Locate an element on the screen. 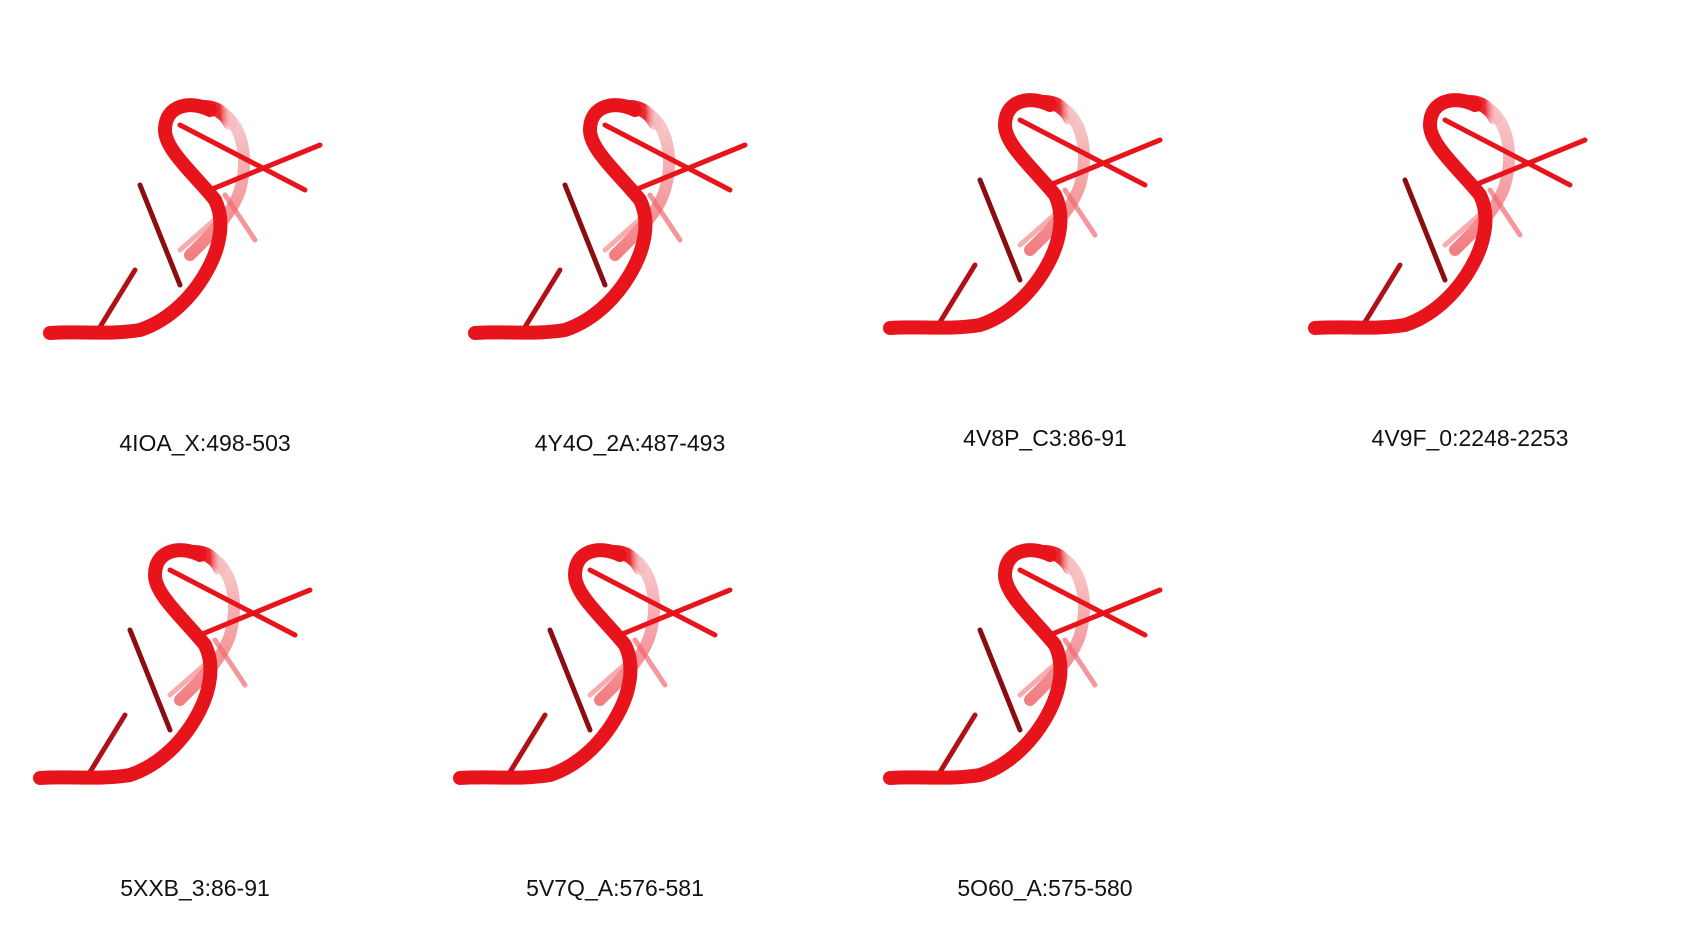 The image size is (1700, 940). structure-panel: 4V9F_0:2248-2253 is located at coordinates (1470, 280).